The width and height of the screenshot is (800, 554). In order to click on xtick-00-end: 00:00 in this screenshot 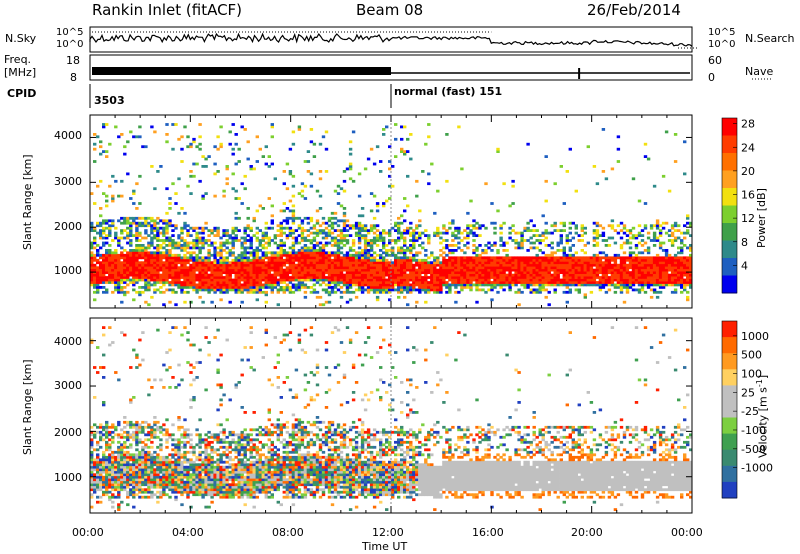, I will do `click(687, 532)`.